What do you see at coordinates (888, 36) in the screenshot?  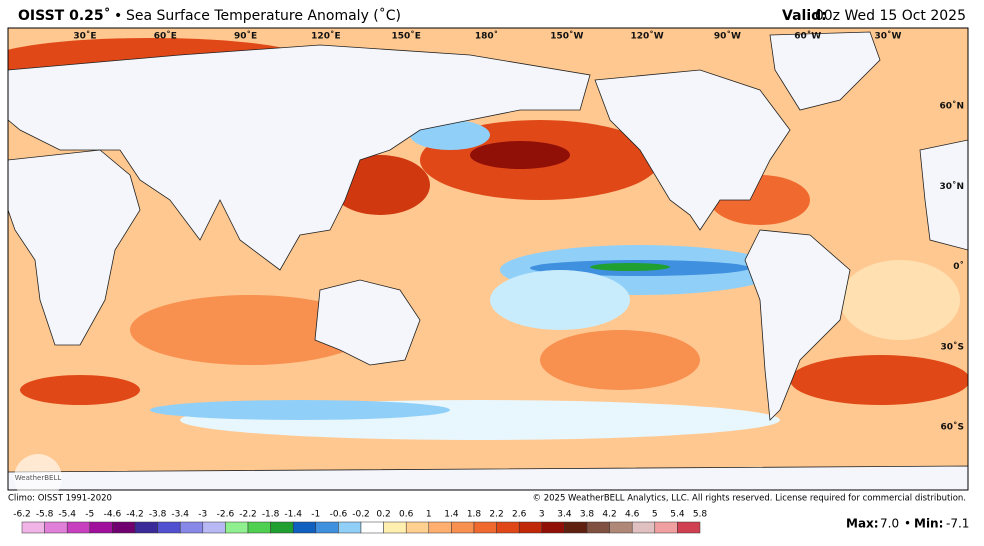 I see `longitude-label: 30˚W` at bounding box center [888, 36].